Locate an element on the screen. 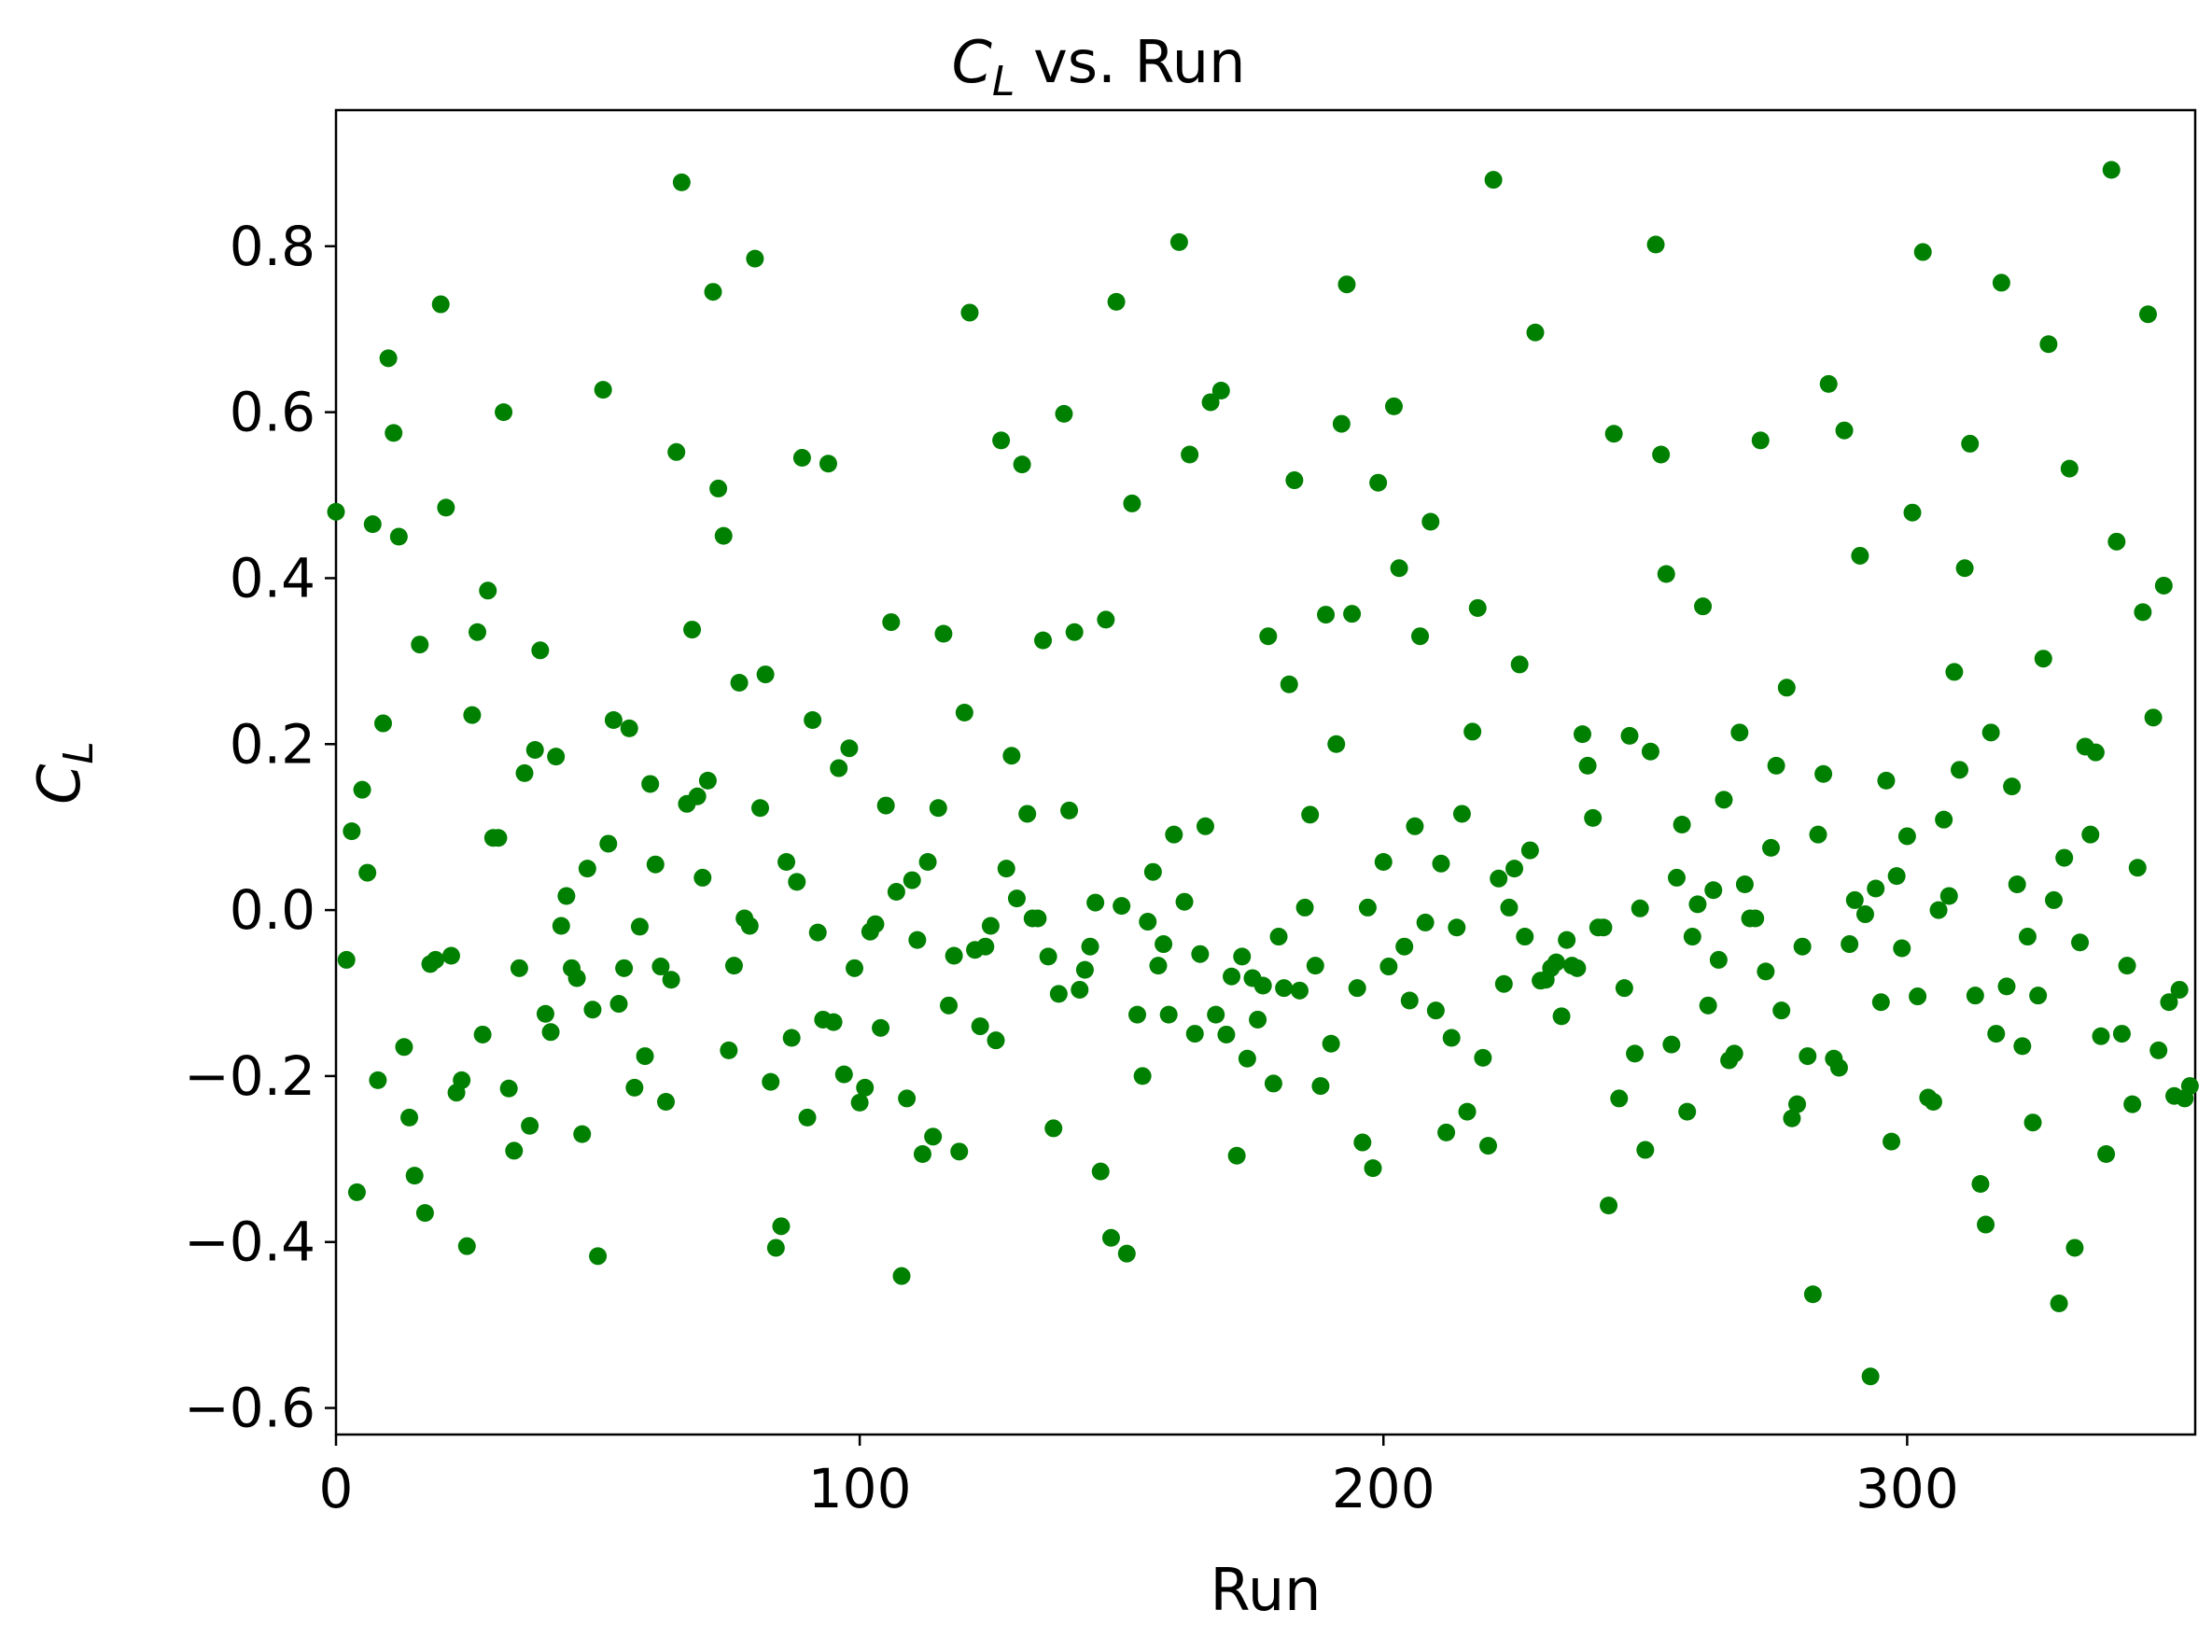  x-tick-label: 100 is located at coordinates (860, 1488).